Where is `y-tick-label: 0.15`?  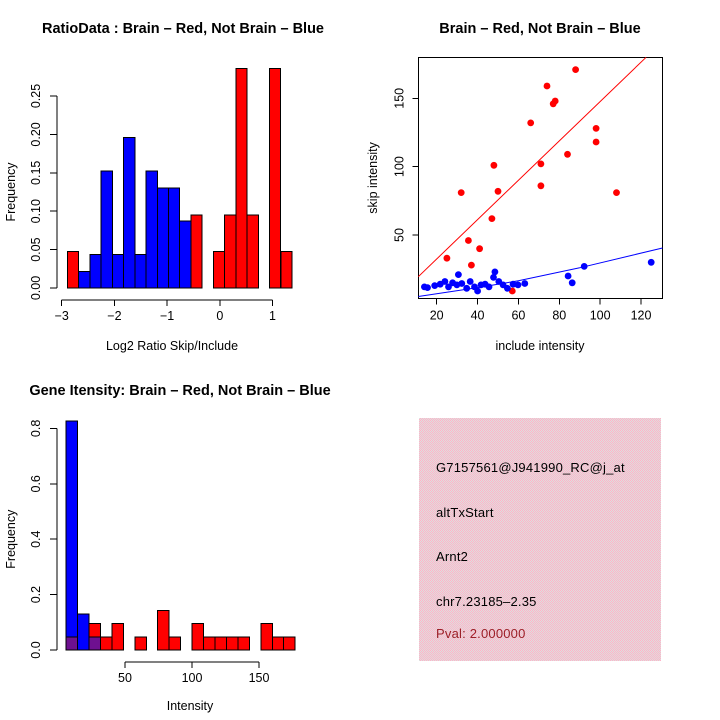 y-tick-label: 0.15 is located at coordinates (36, 173).